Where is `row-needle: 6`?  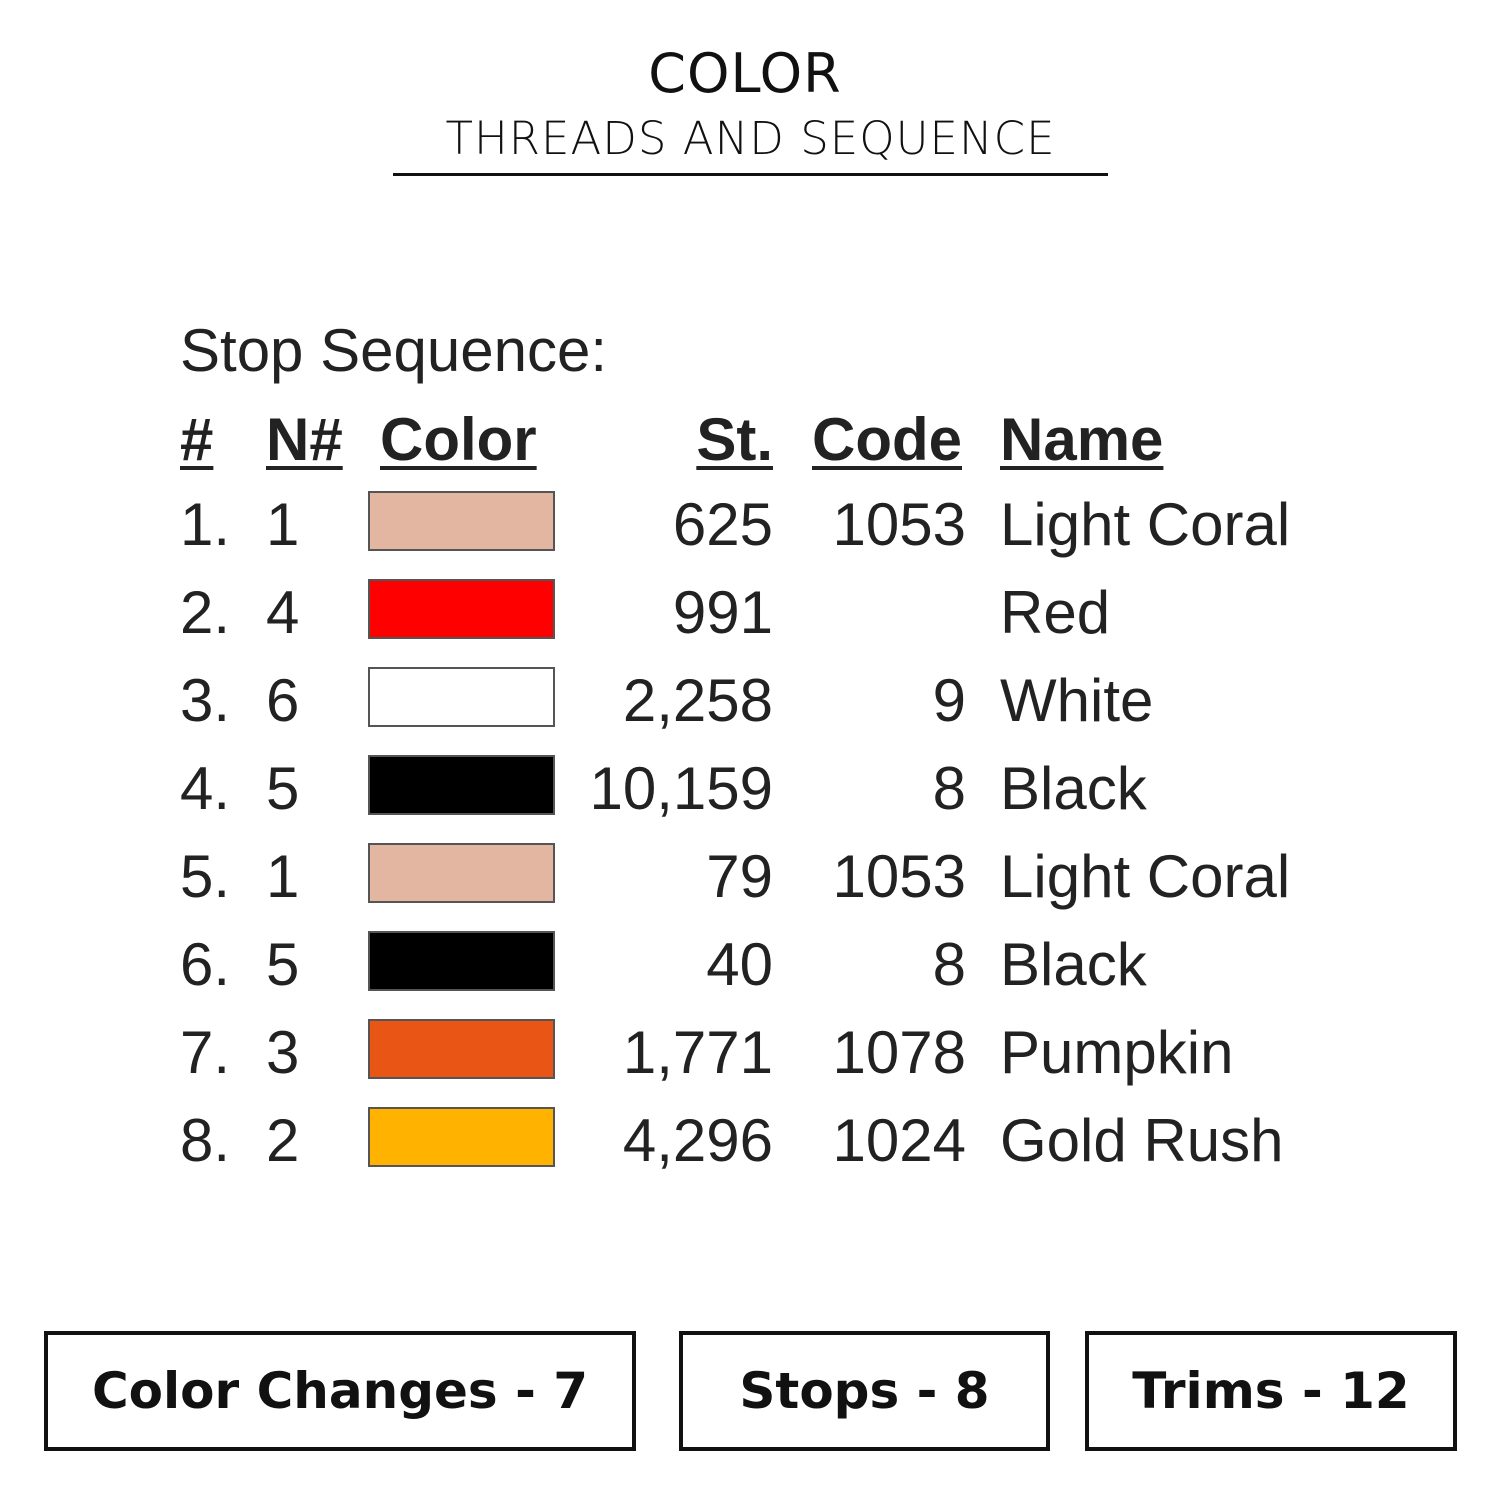 row-needle: 6 is located at coordinates (283, 700).